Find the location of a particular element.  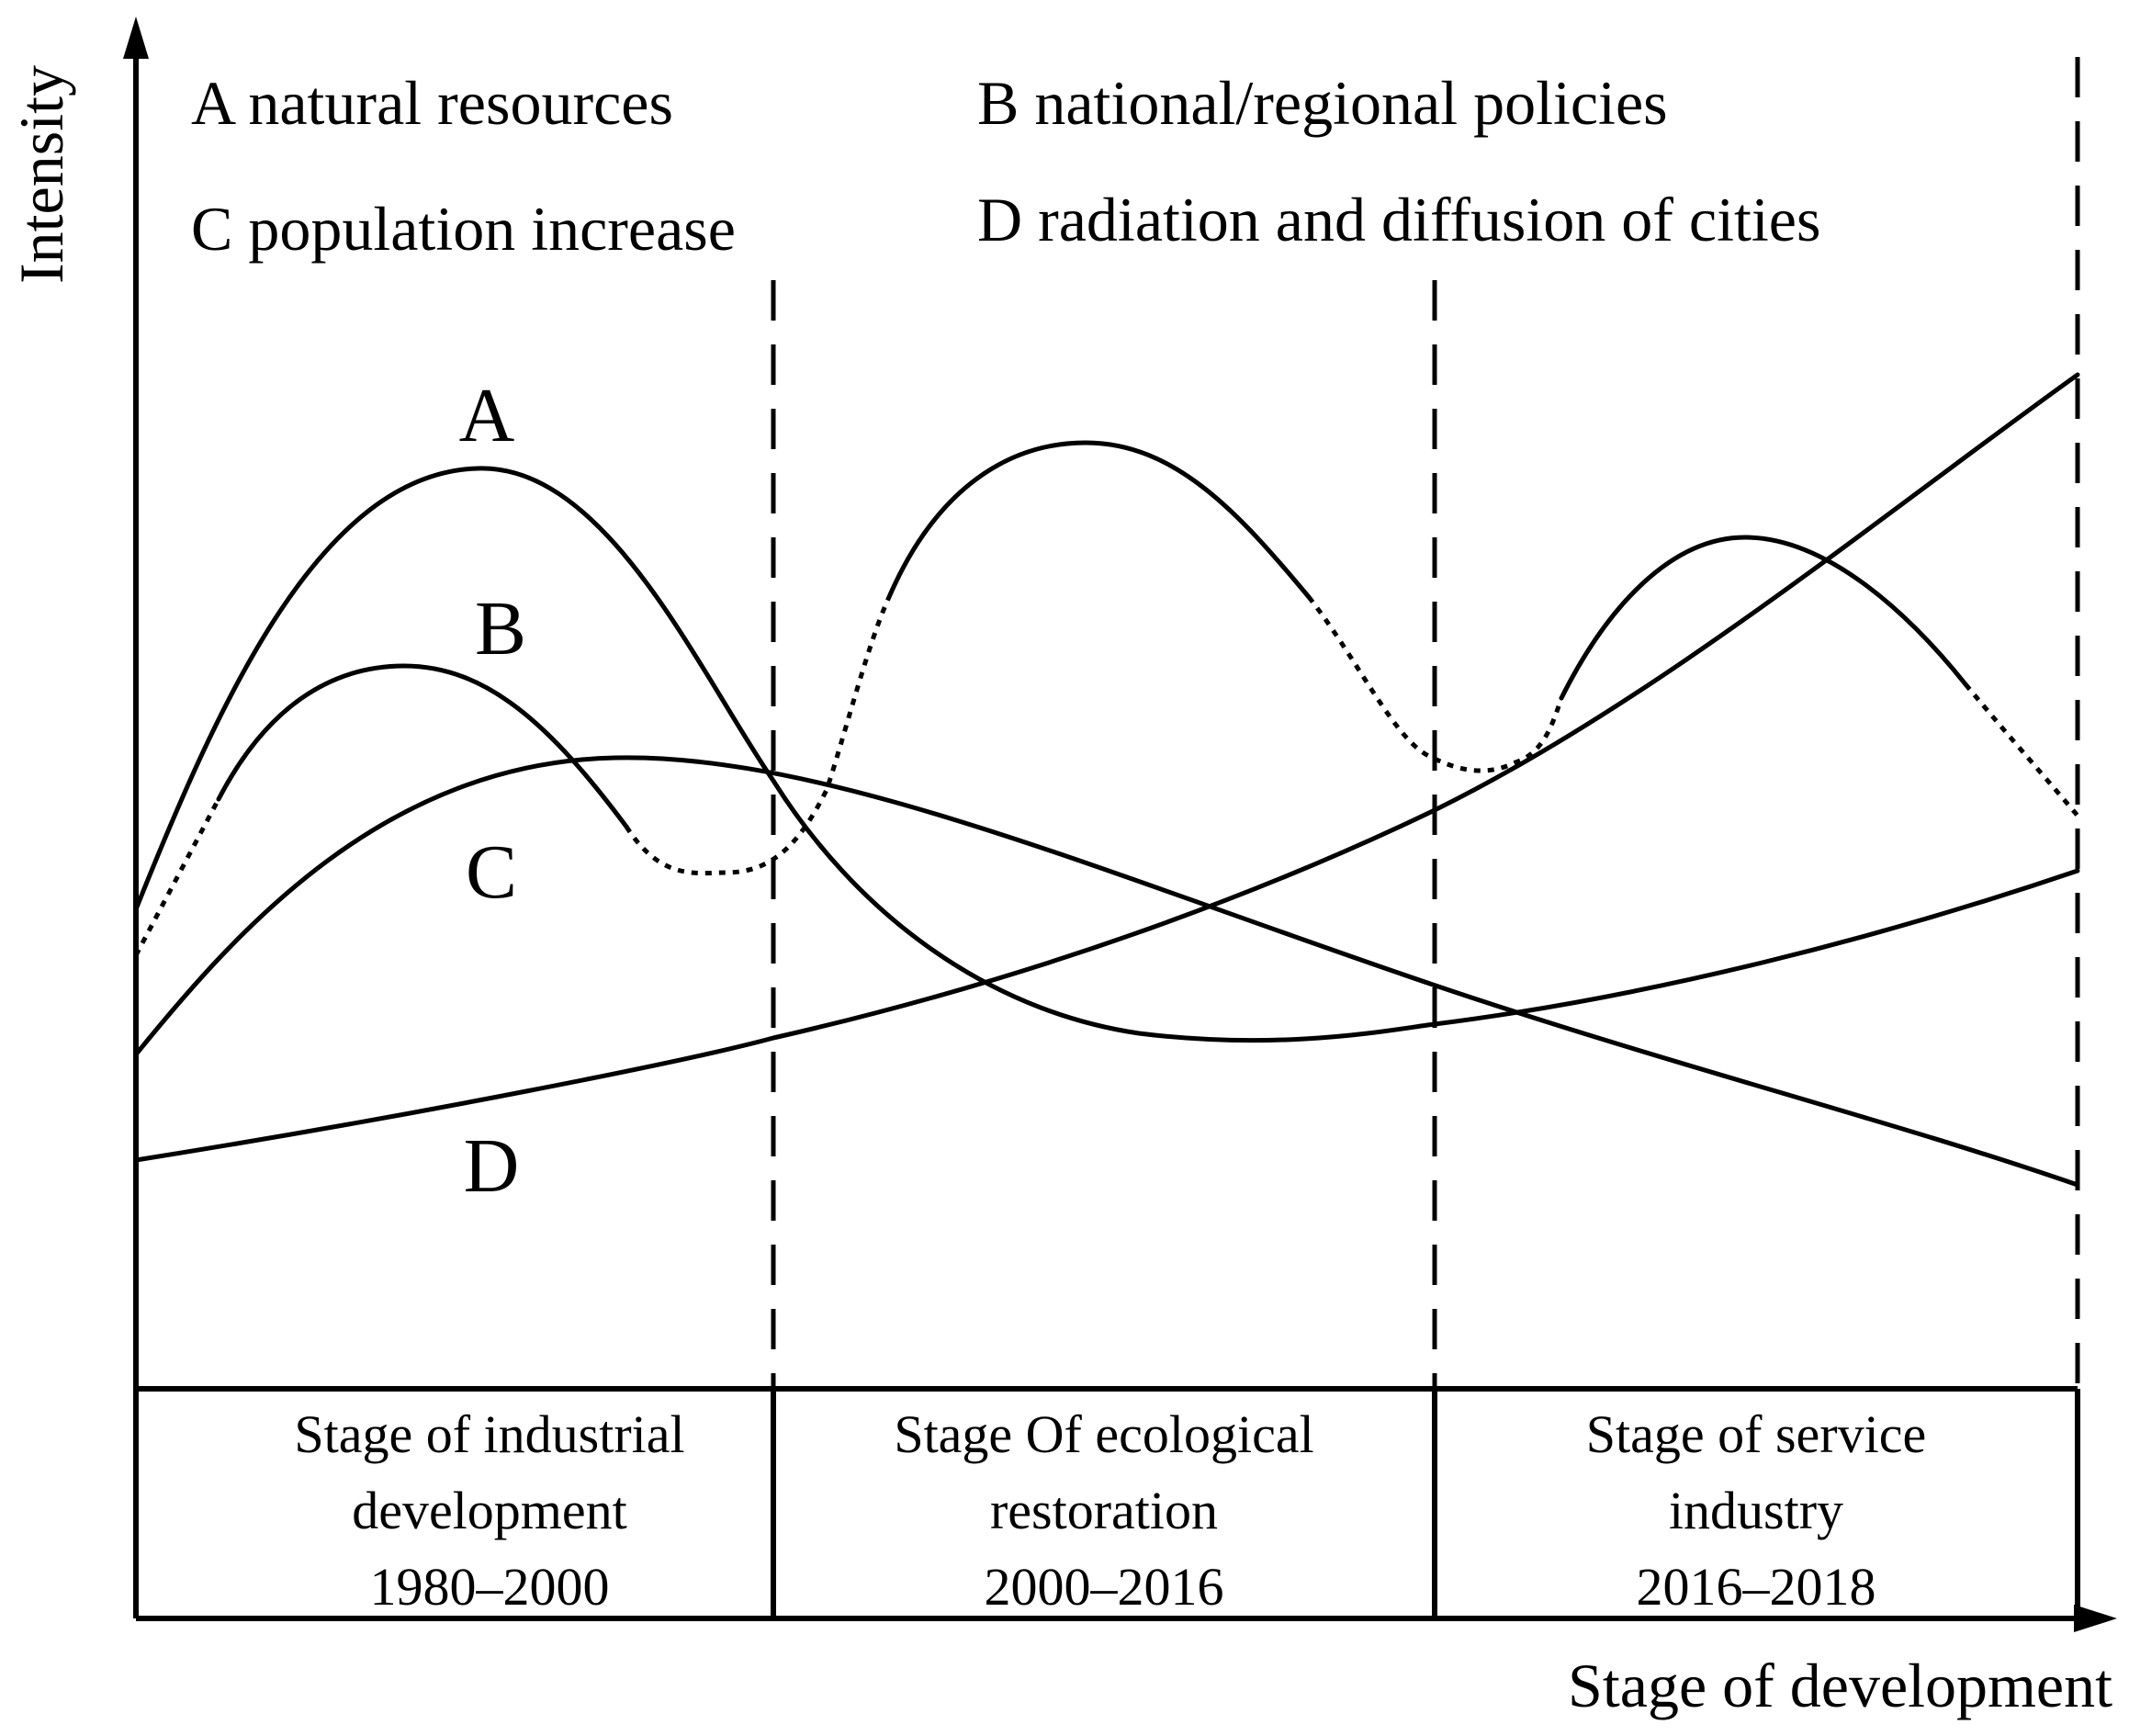

curve-label-a: A is located at coordinates (487, 415).